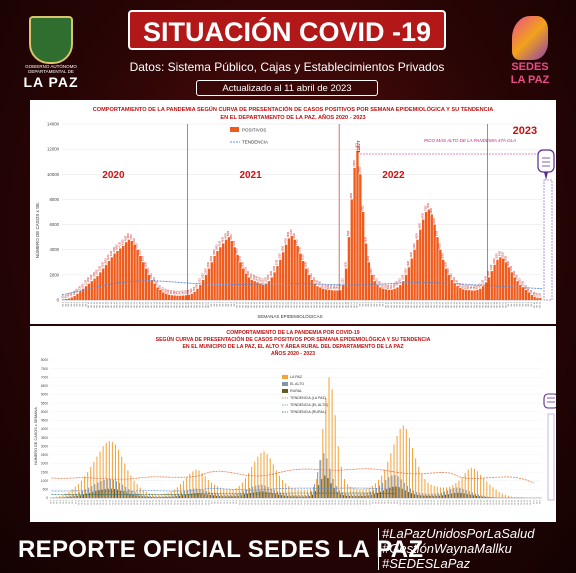 This screenshot has width=576, height=573. What do you see at coordinates (101, 304) in the screenshot?
I see `c1-week-tick: SE 14` at bounding box center [101, 304].